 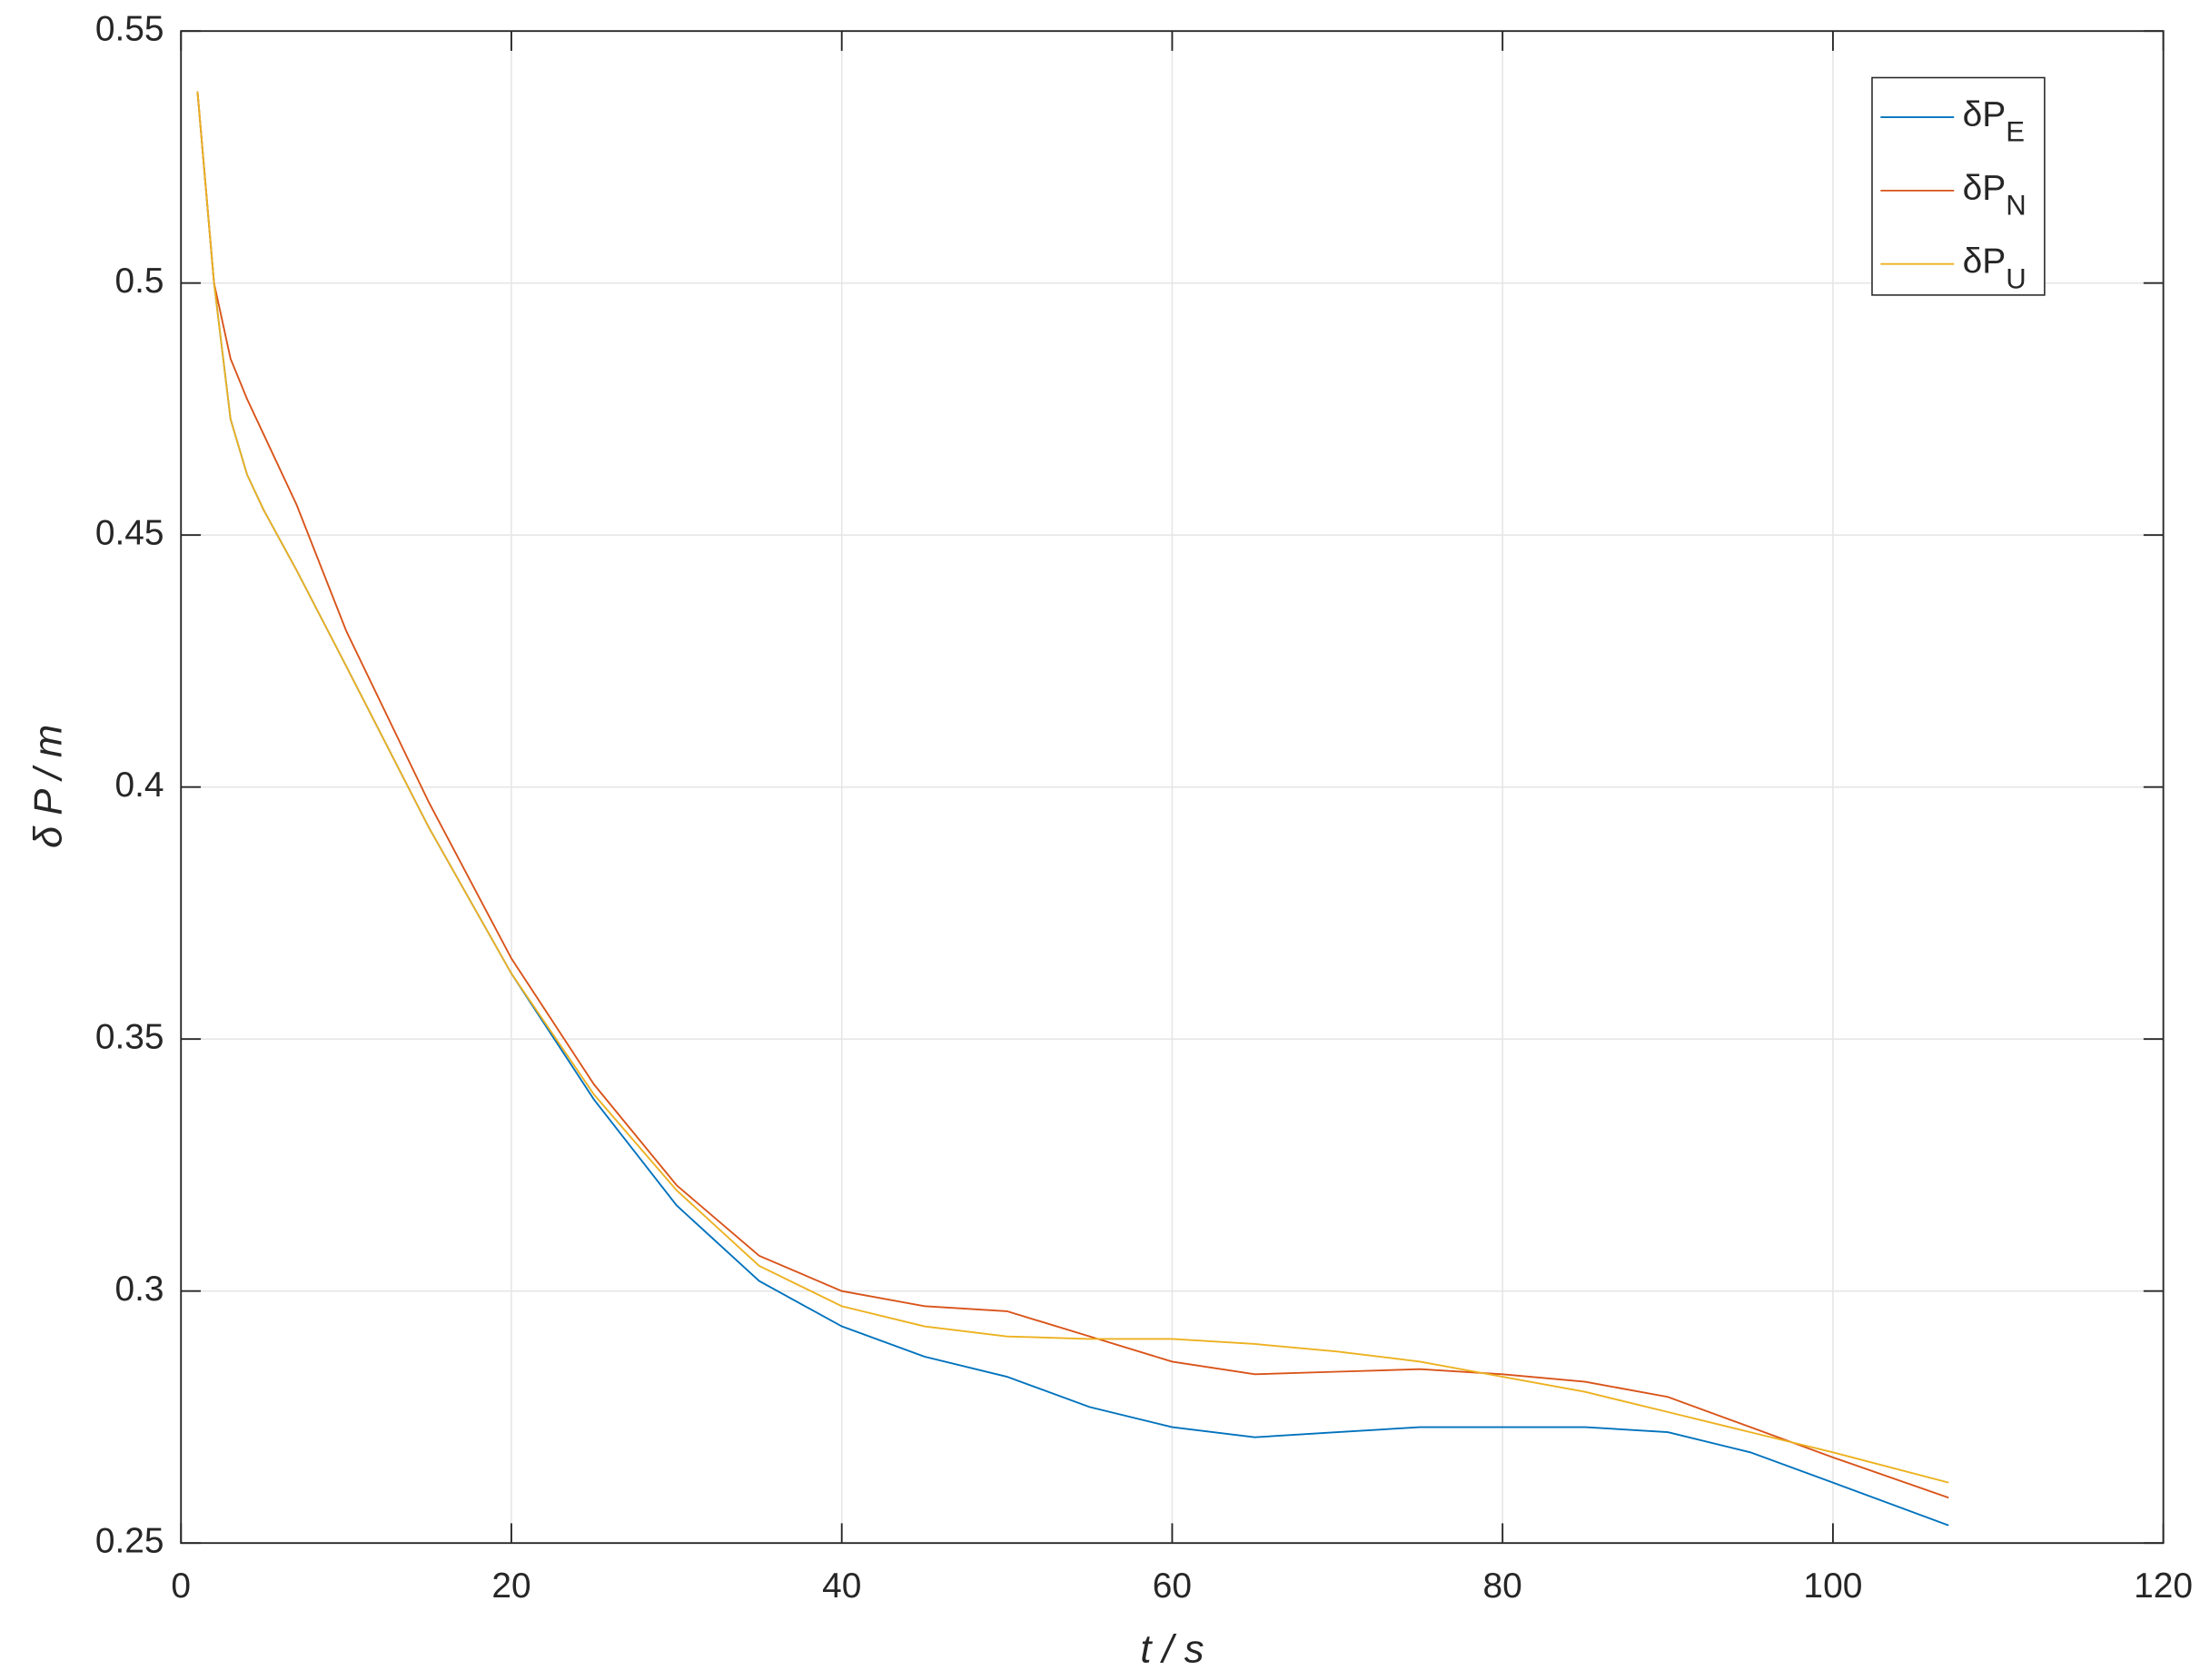 What do you see at coordinates (130, 1037) in the screenshot?
I see `y-tick-label: 0.35` at bounding box center [130, 1037].